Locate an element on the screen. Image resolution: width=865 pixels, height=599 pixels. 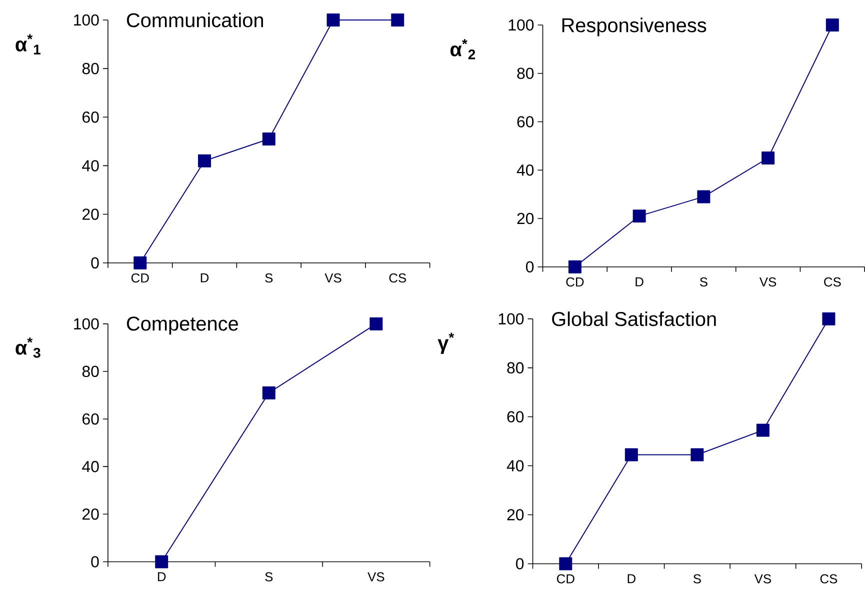
y-axis-title: γ$^{*}$ is located at coordinates (446, 343).